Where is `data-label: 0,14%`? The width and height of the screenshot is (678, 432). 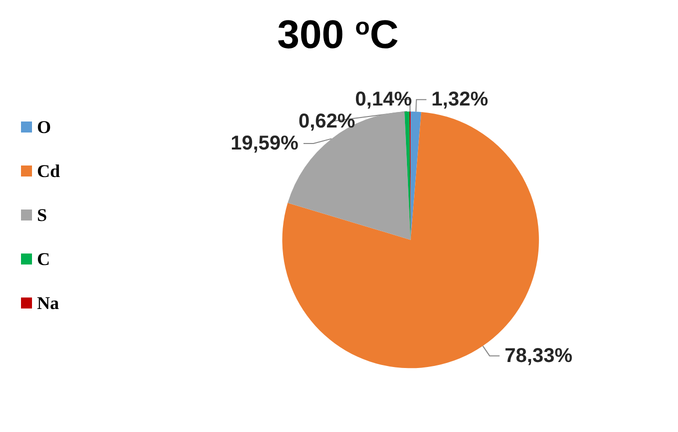
data-label: 0,14% is located at coordinates (383, 99).